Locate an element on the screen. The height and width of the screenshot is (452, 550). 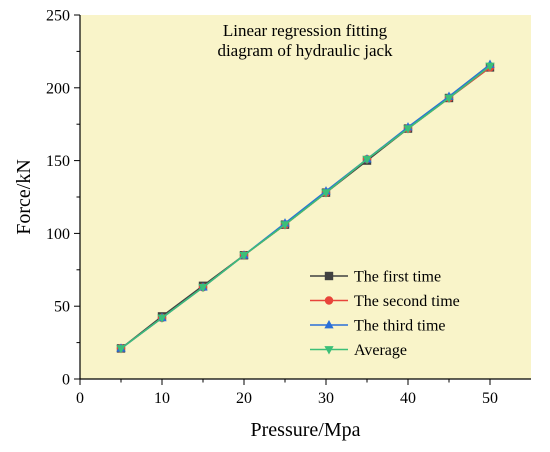
x-tick-label: 50 is located at coordinates (490, 398).